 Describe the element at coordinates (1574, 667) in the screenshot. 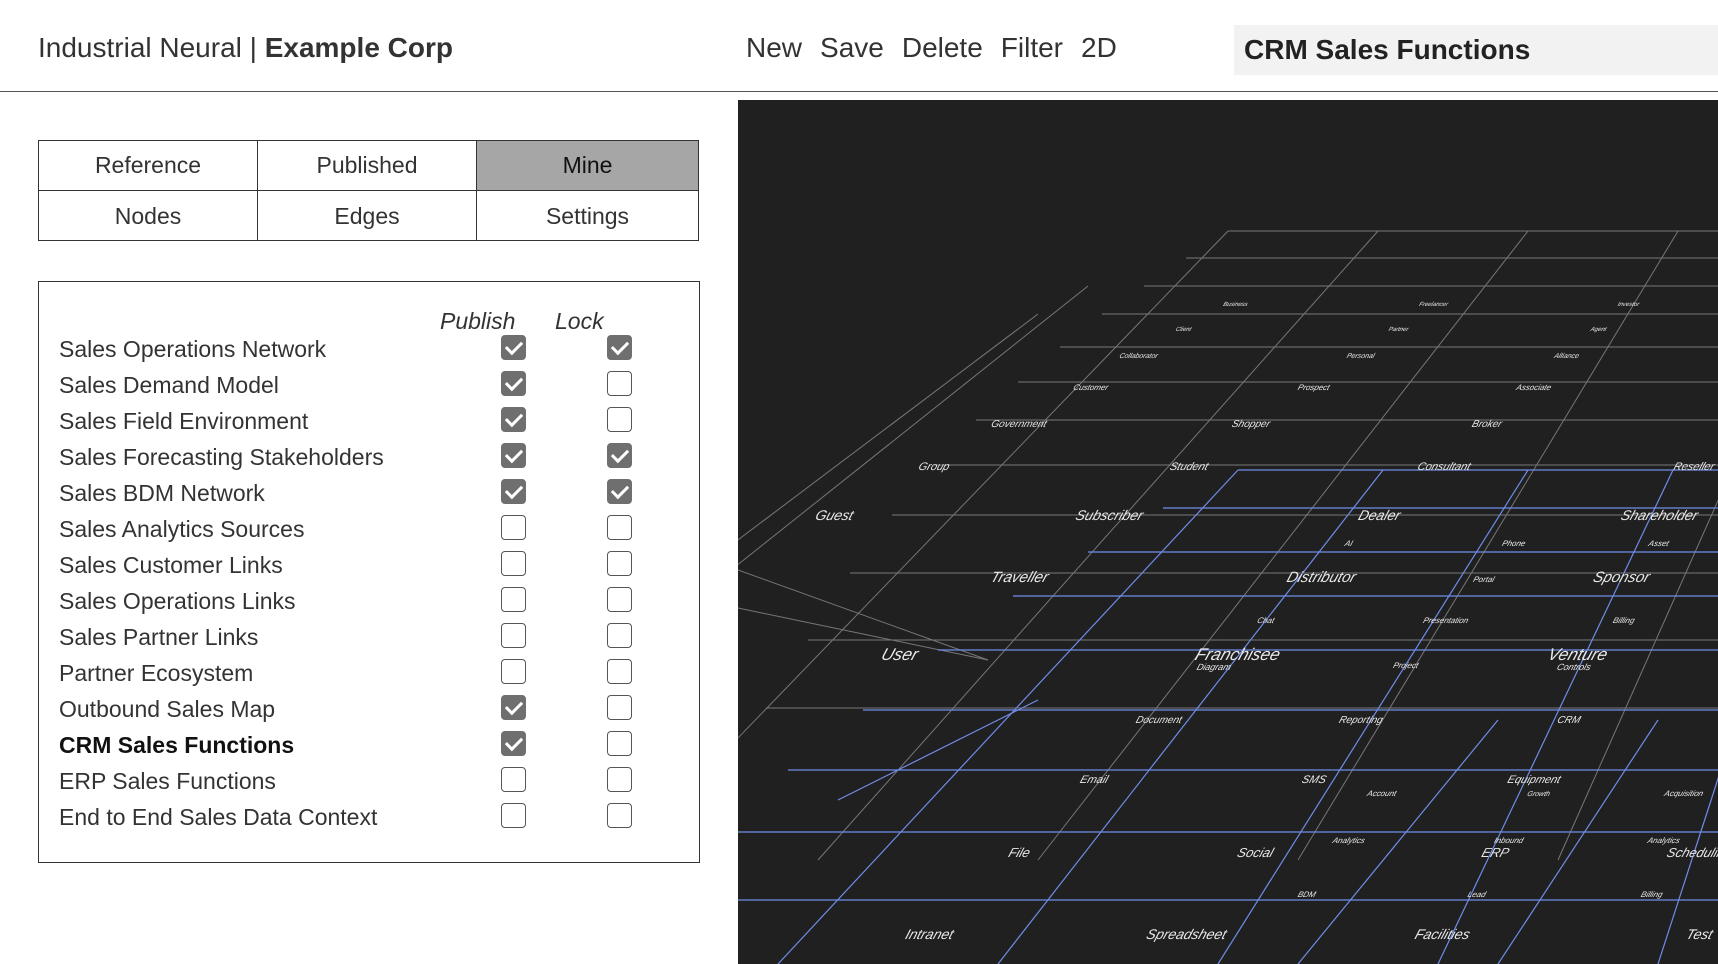

I see `graph-node-label: Controls` at that location.